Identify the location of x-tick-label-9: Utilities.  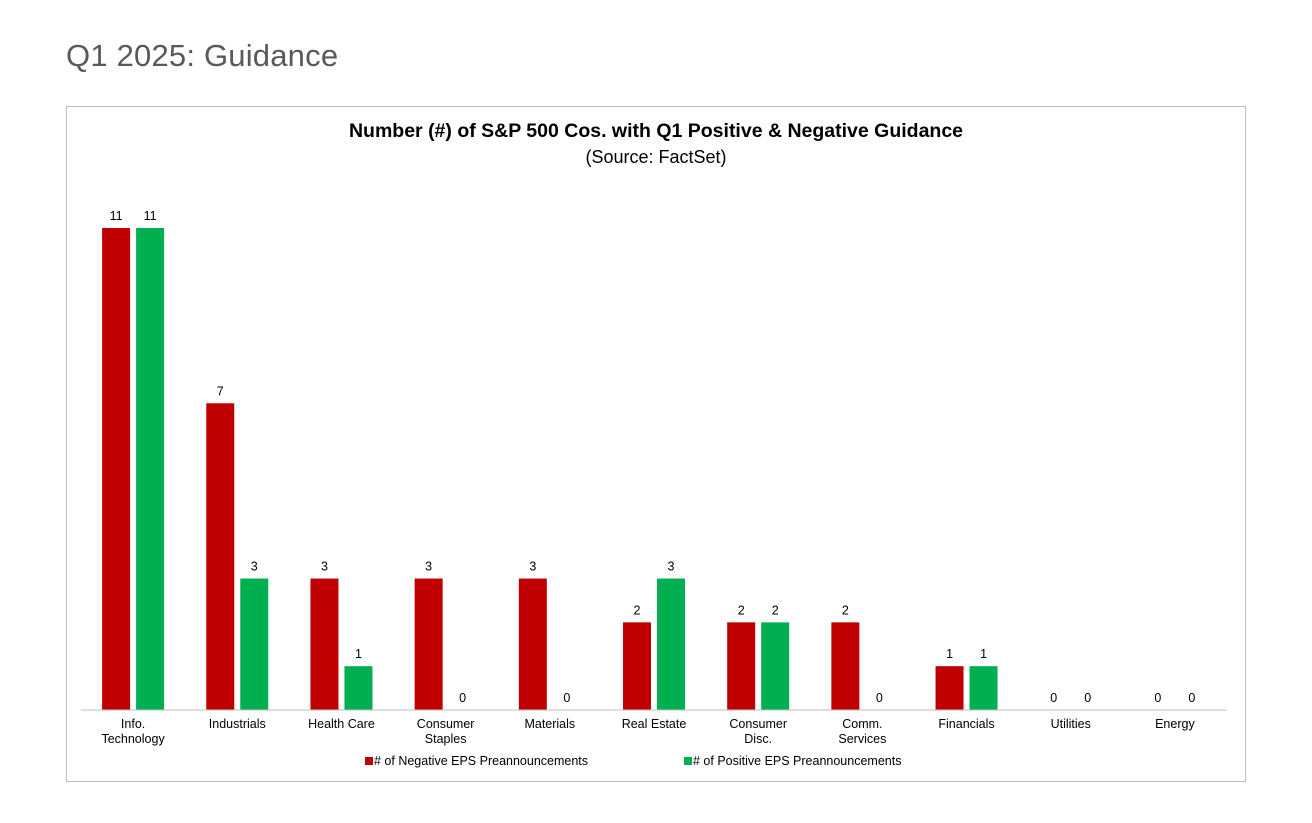
(1071, 724).